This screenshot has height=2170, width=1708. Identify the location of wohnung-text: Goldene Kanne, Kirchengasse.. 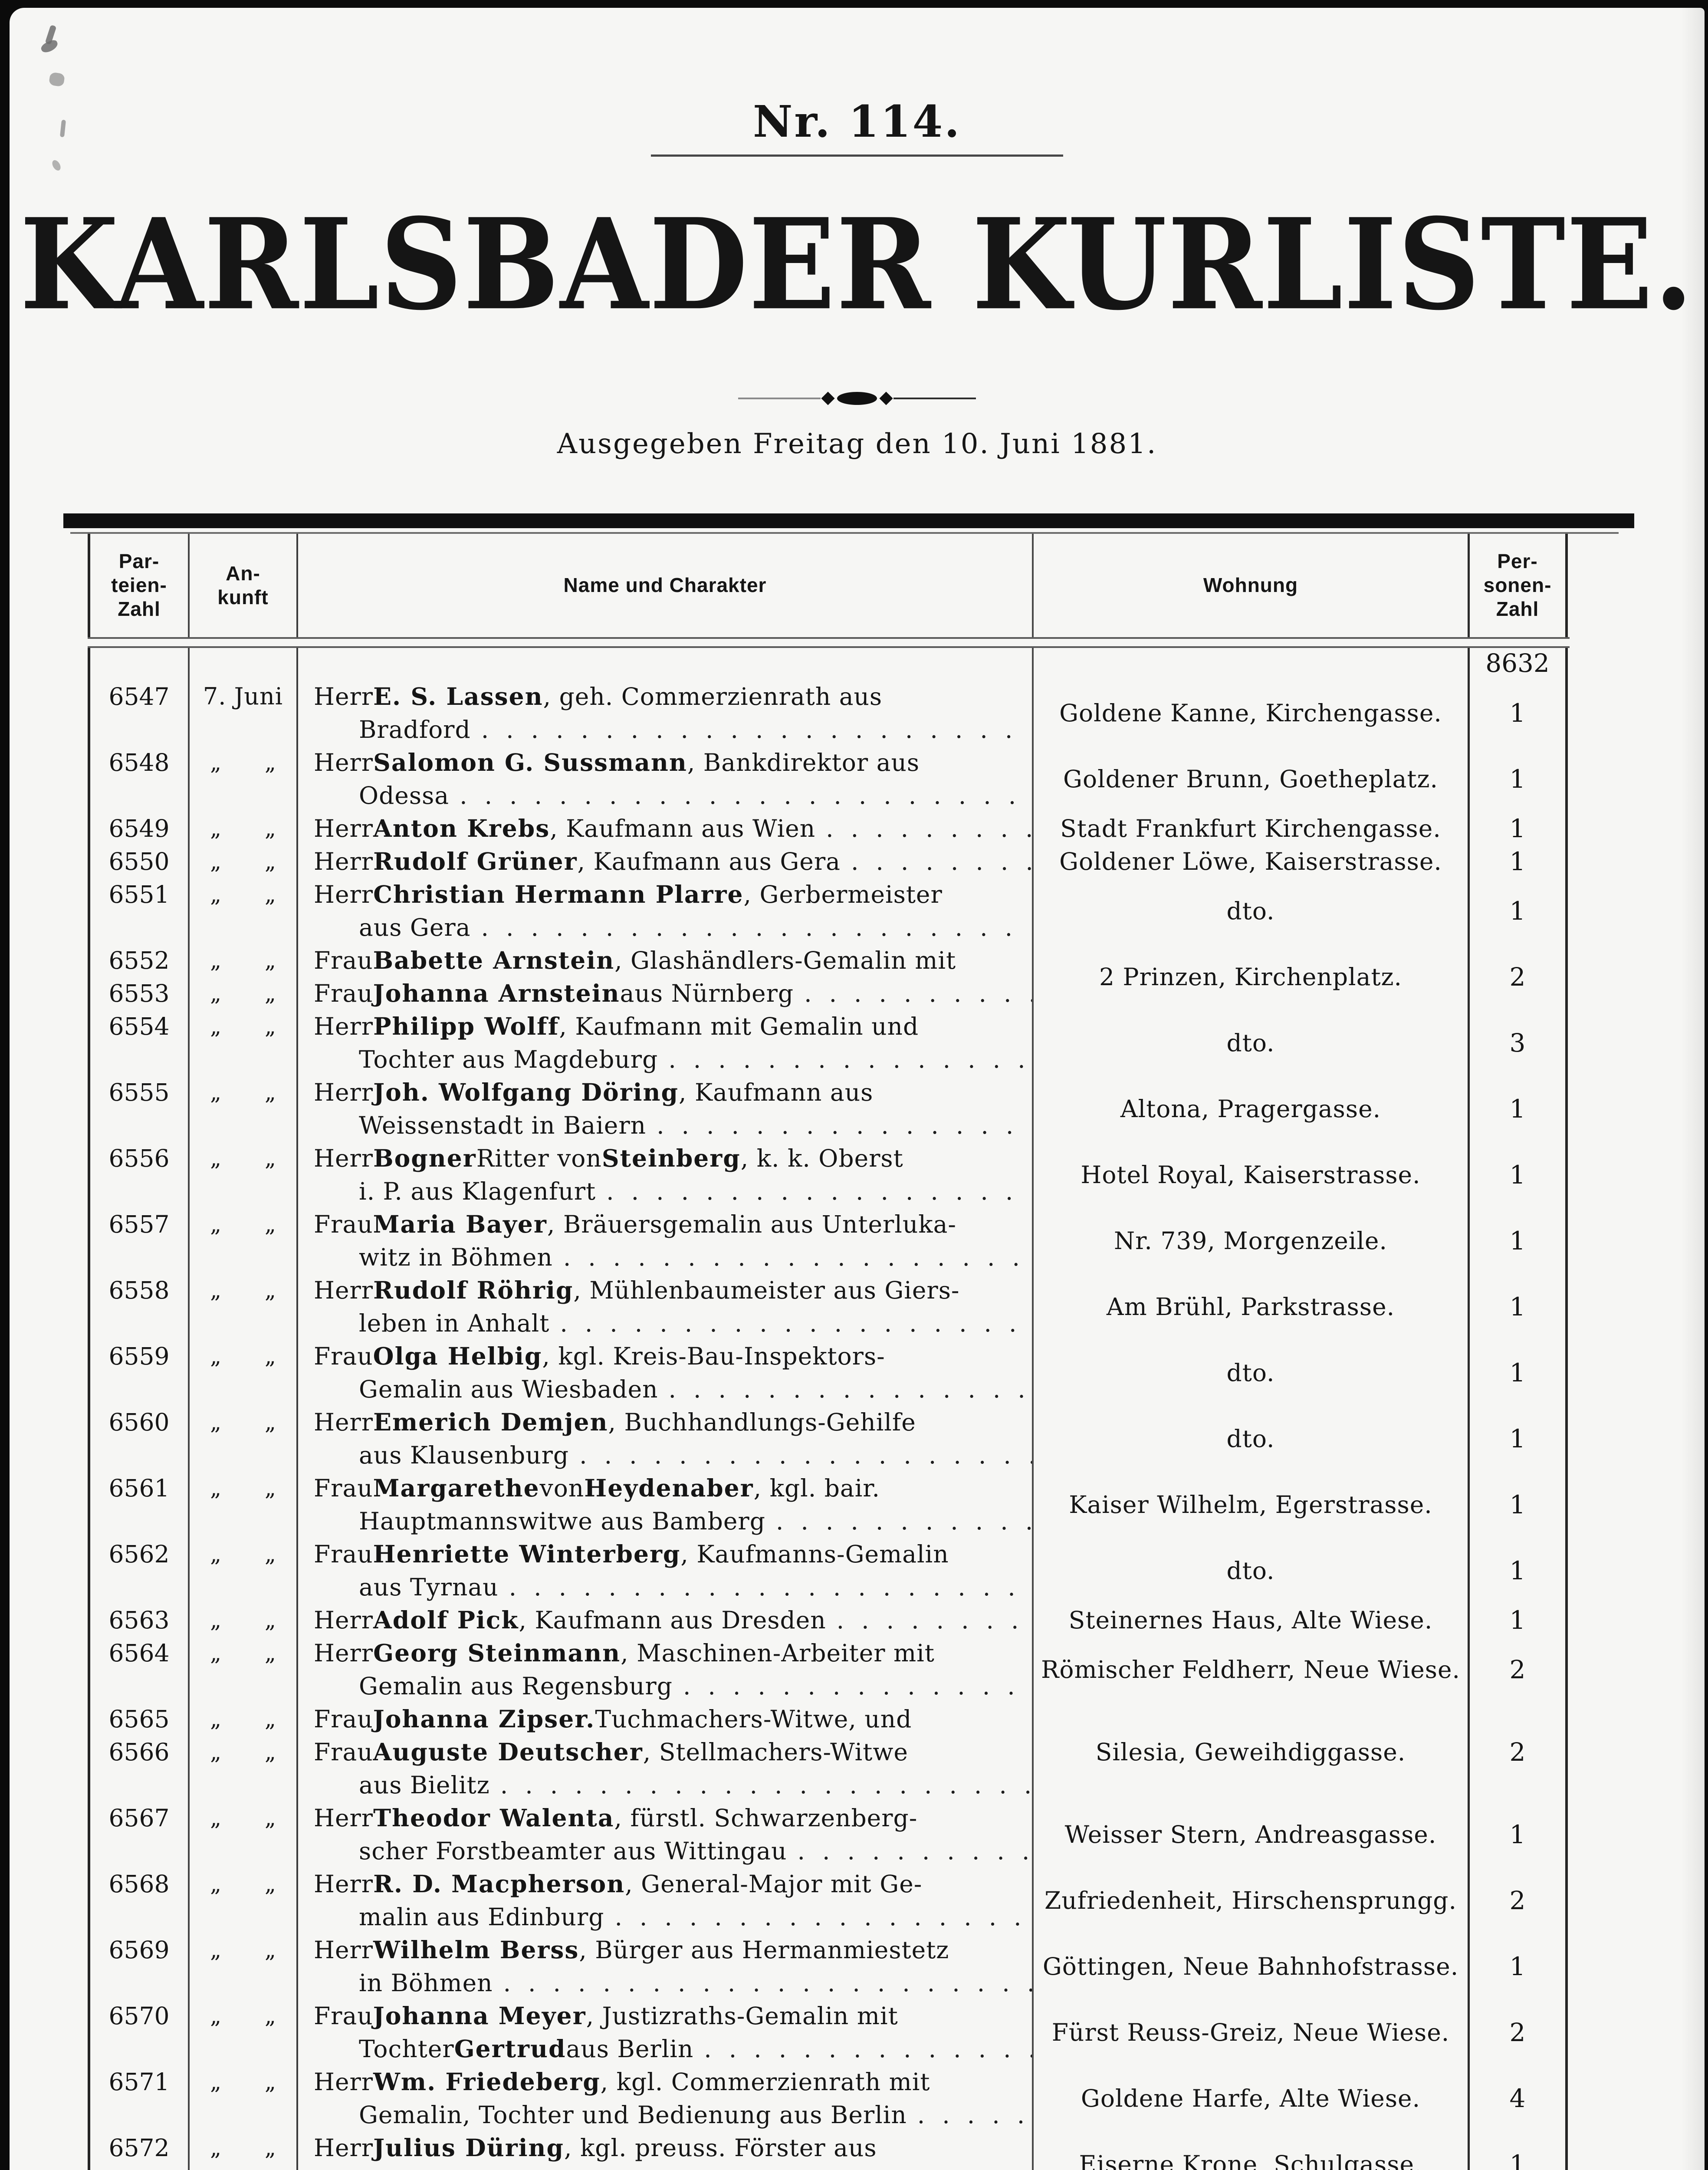
(1250, 713).